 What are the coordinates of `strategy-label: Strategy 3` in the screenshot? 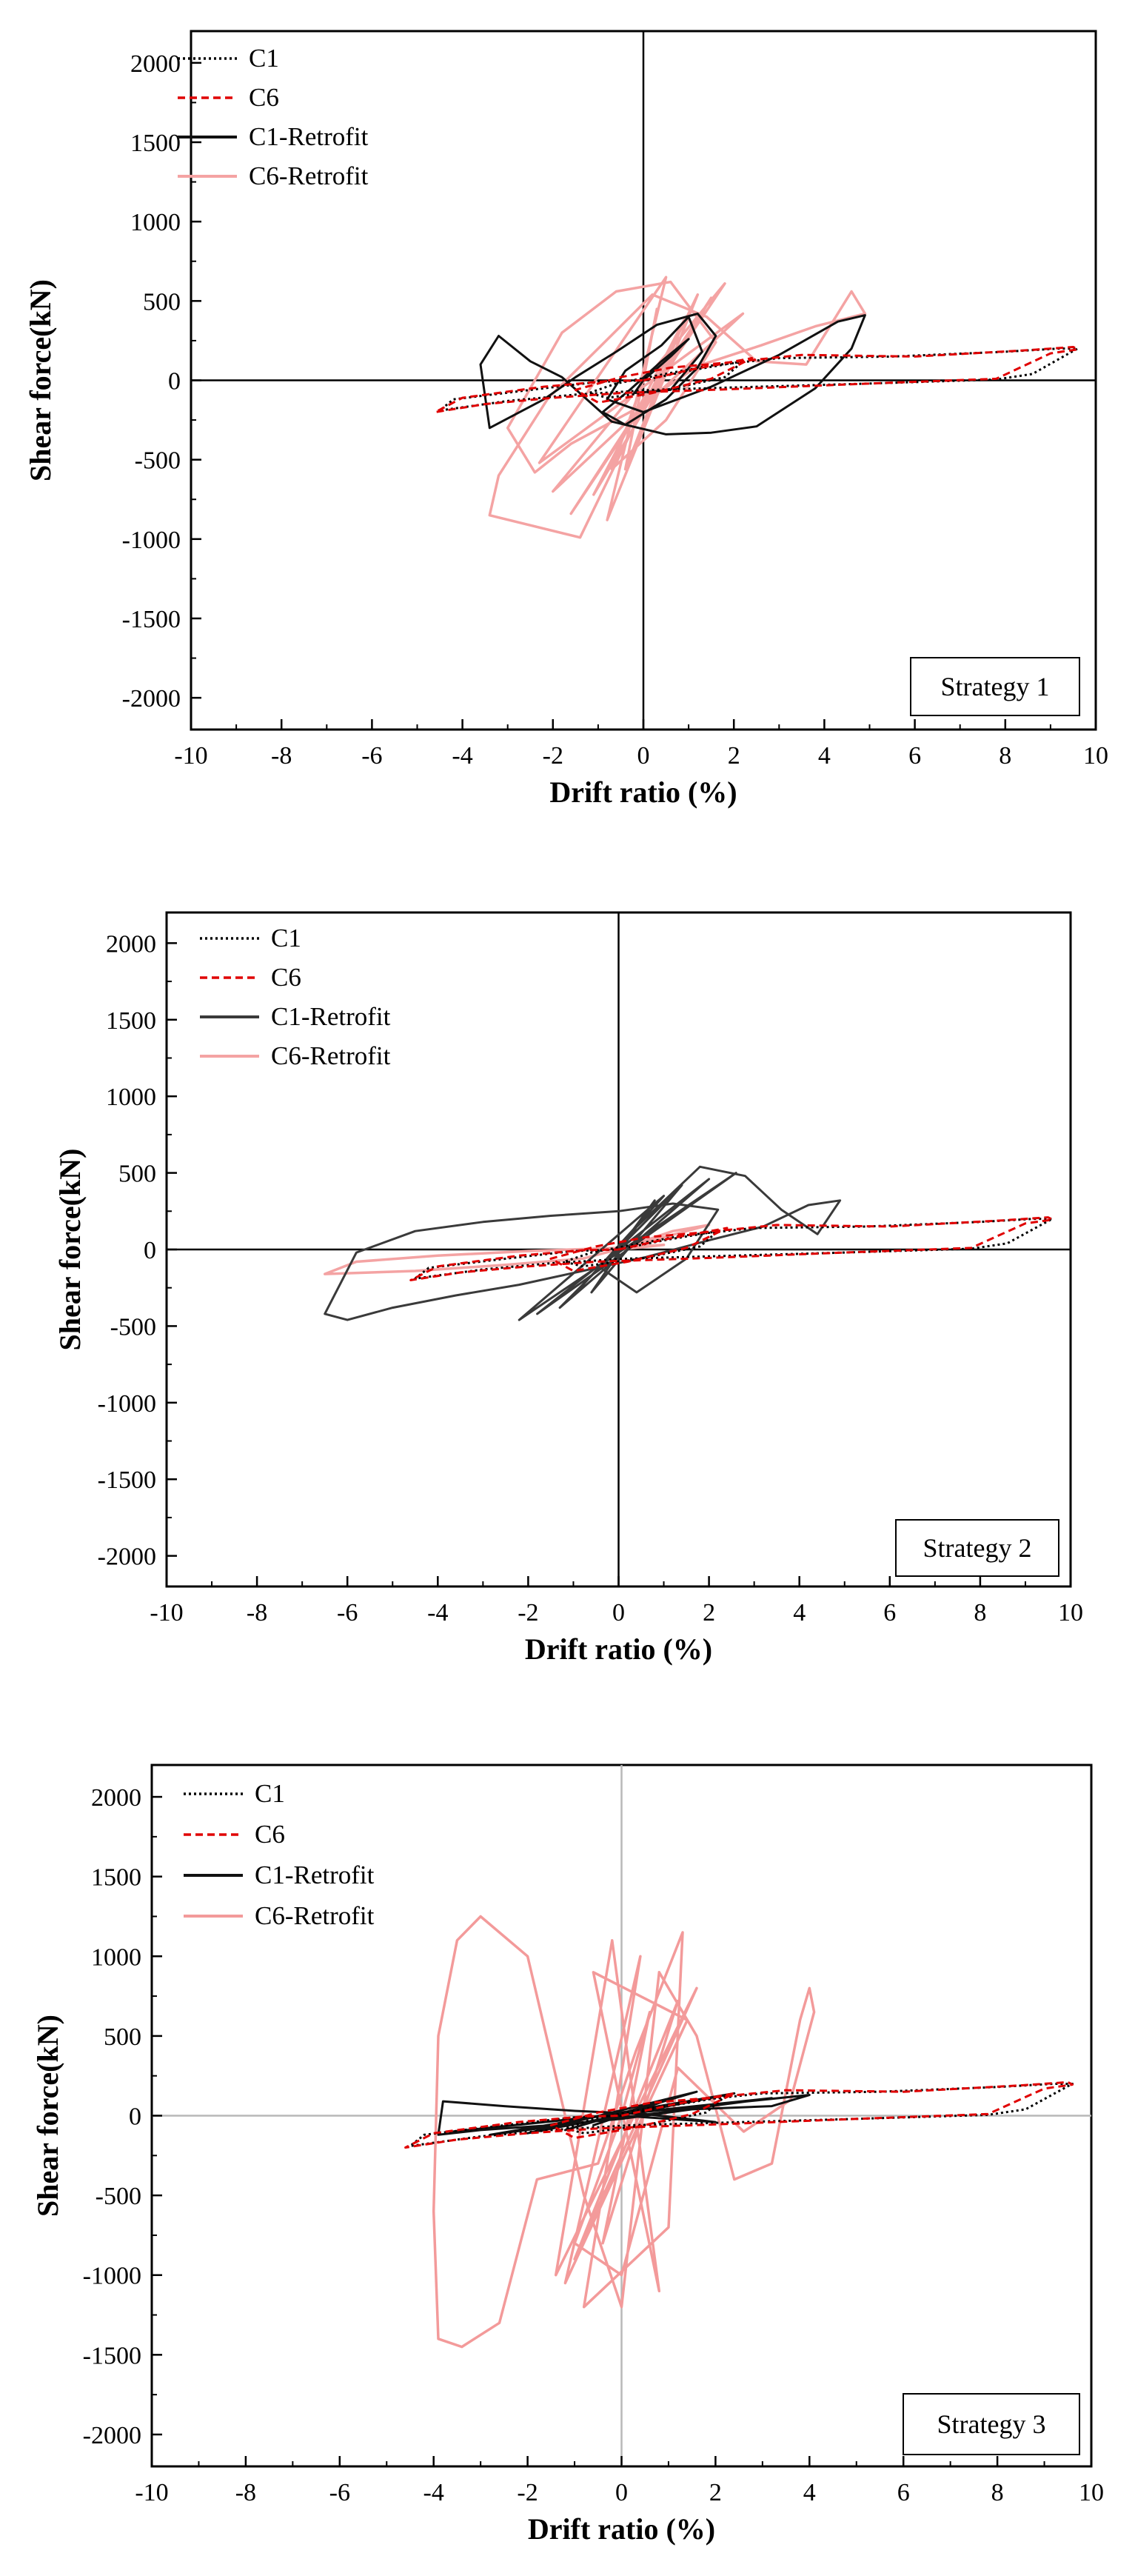 It's located at (992, 2424).